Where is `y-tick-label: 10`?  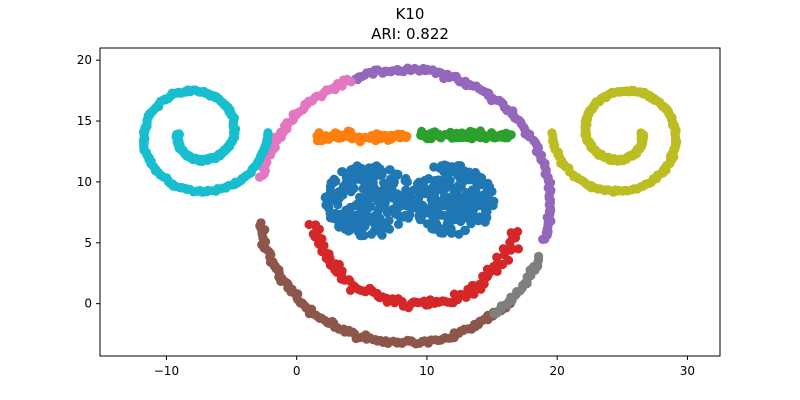
y-tick-label: 10 is located at coordinates (84, 182).